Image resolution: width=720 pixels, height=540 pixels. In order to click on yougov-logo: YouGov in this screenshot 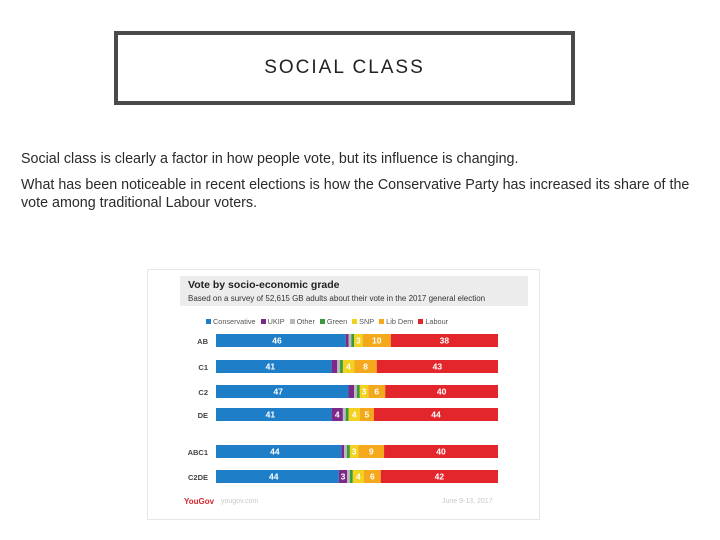, I will do `click(199, 501)`.